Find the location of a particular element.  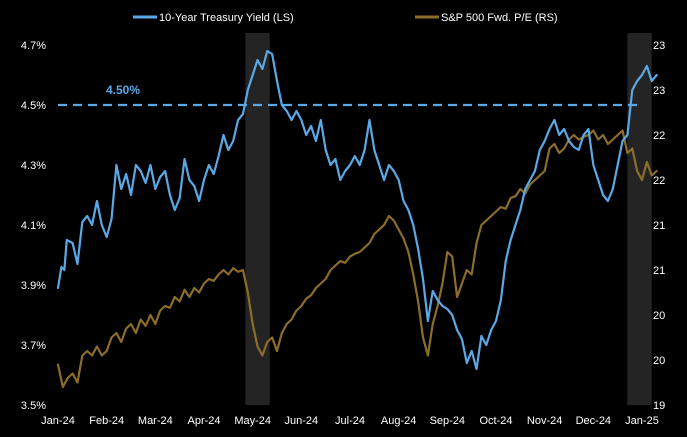

legend-item-treasury-yield: 10-Year Treasury Yield (LS) is located at coordinates (213, 18).